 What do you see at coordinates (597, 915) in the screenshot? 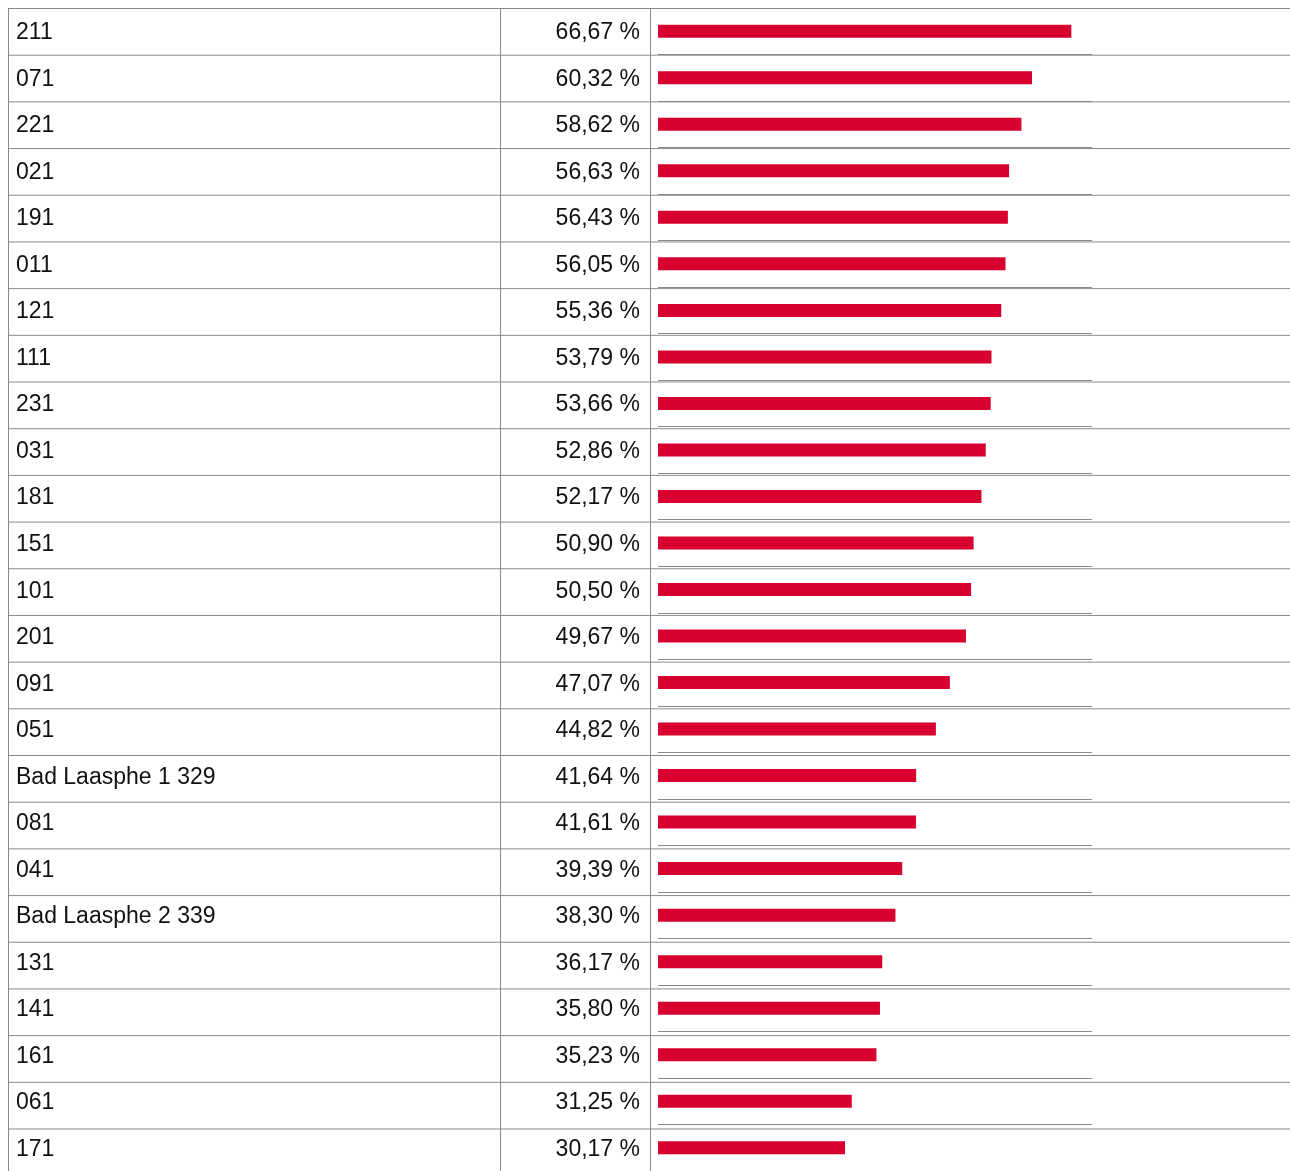
I see `data-label: 38,30 %` at bounding box center [597, 915].